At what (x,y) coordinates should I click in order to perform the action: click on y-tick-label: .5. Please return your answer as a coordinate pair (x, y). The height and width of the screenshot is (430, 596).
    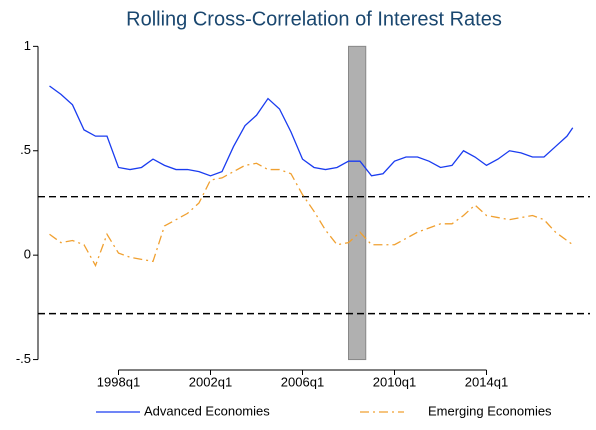
    Looking at the image, I should click on (25, 149).